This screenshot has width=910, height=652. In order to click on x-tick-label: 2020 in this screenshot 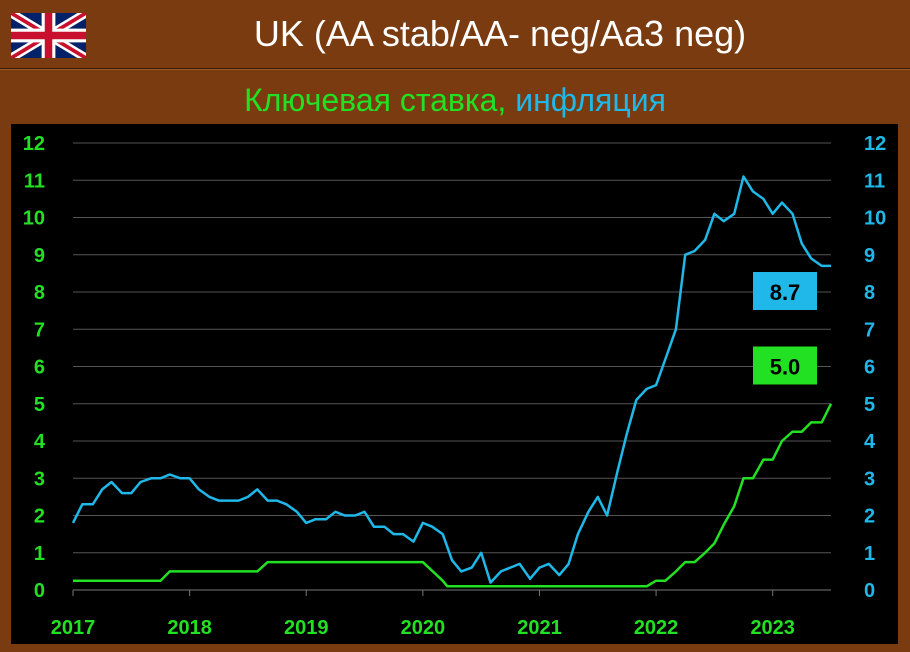, I will do `click(423, 628)`.